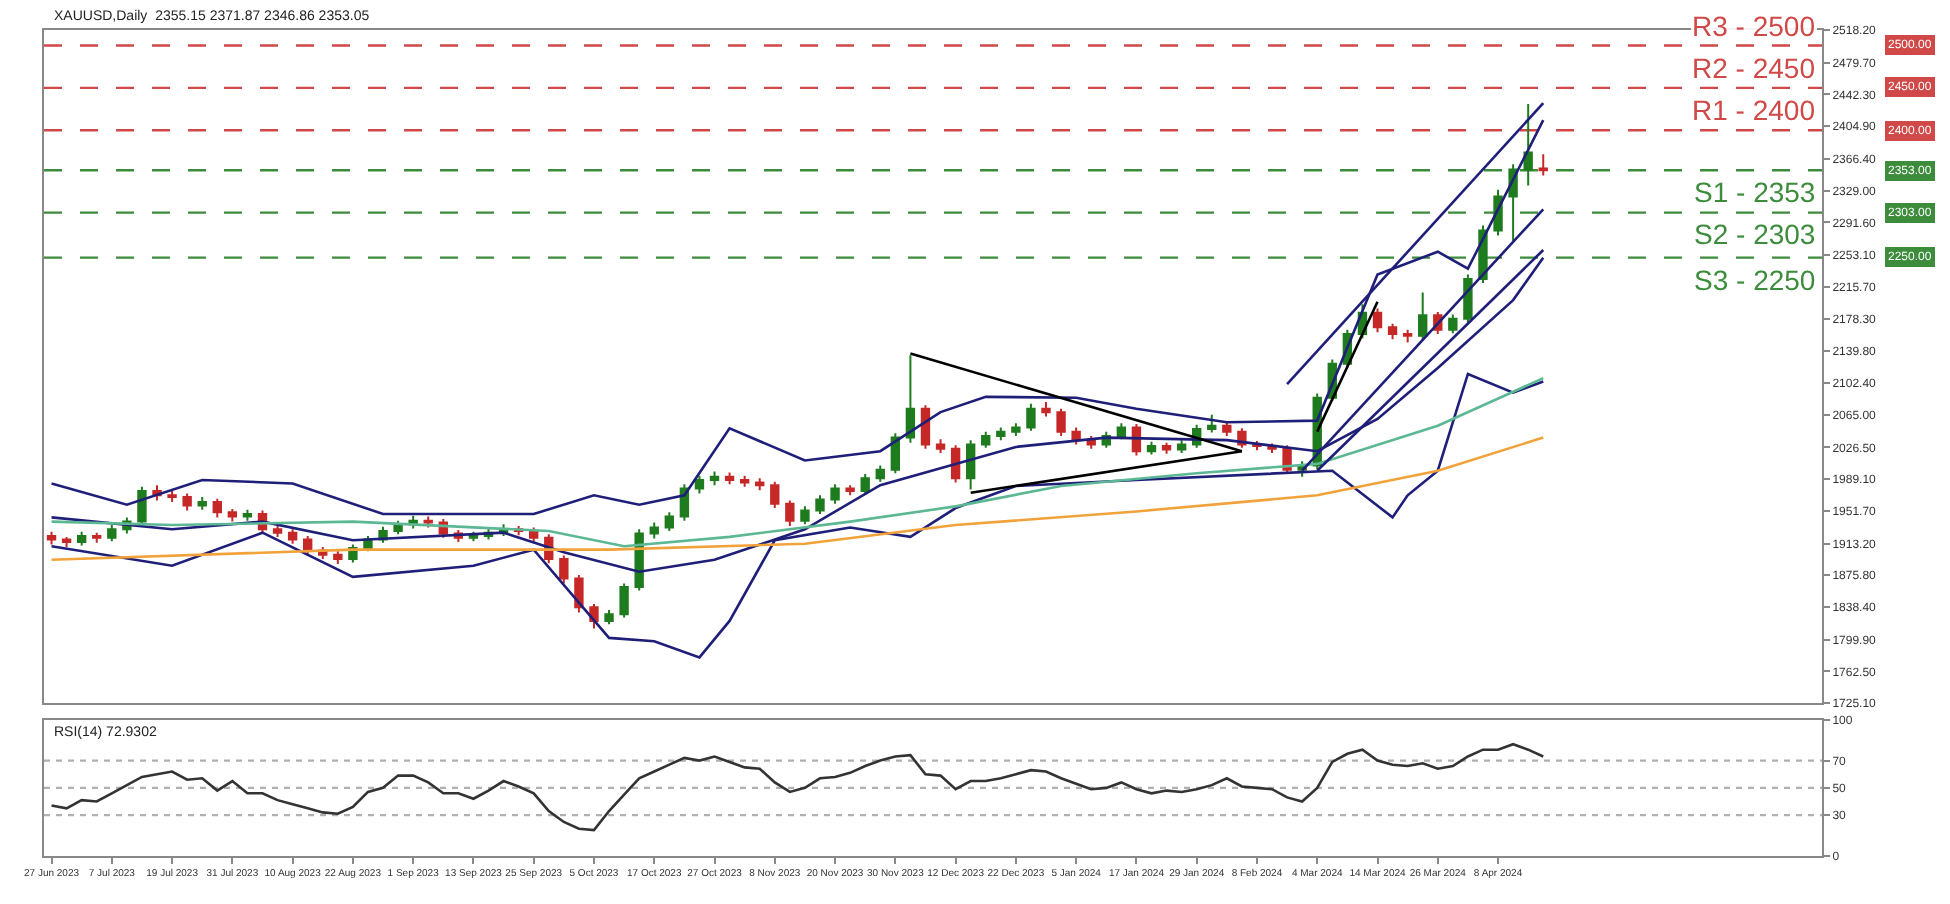 The height and width of the screenshot is (904, 1950). What do you see at coordinates (1755, 280) in the screenshot?
I see `ref-line-label: S3 - 2250` at bounding box center [1755, 280].